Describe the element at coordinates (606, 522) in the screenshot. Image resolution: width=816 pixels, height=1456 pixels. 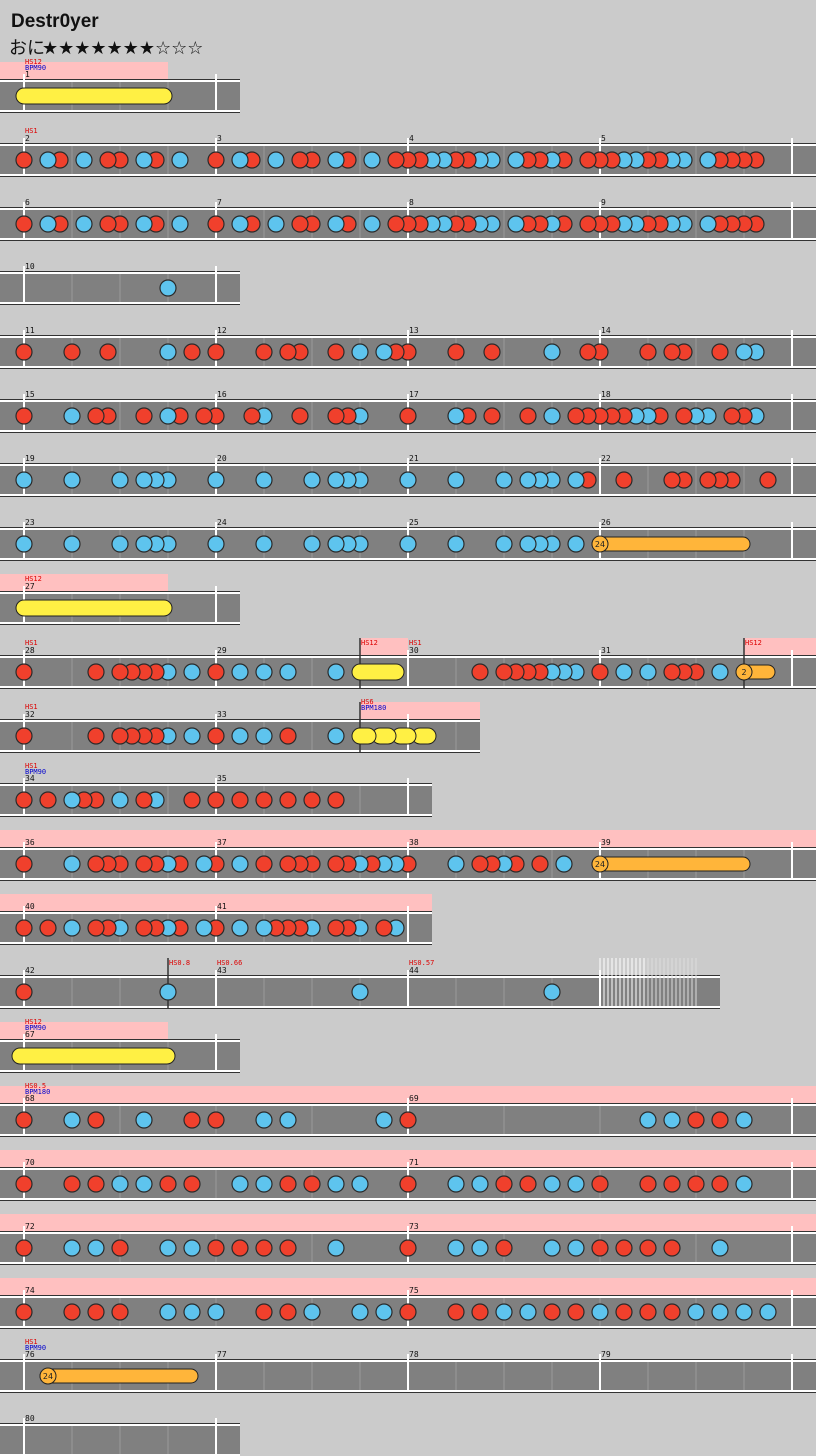
I see `measure-number: 26` at that location.